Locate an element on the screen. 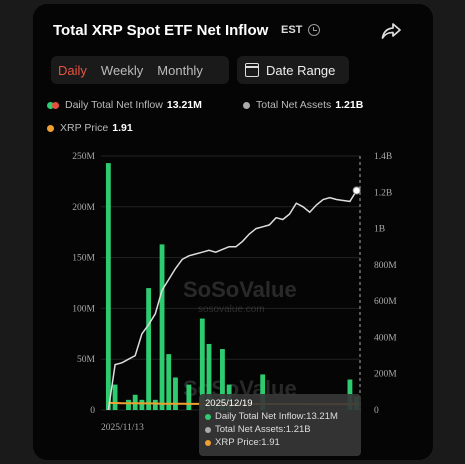  price-dot-icon is located at coordinates (50, 128).